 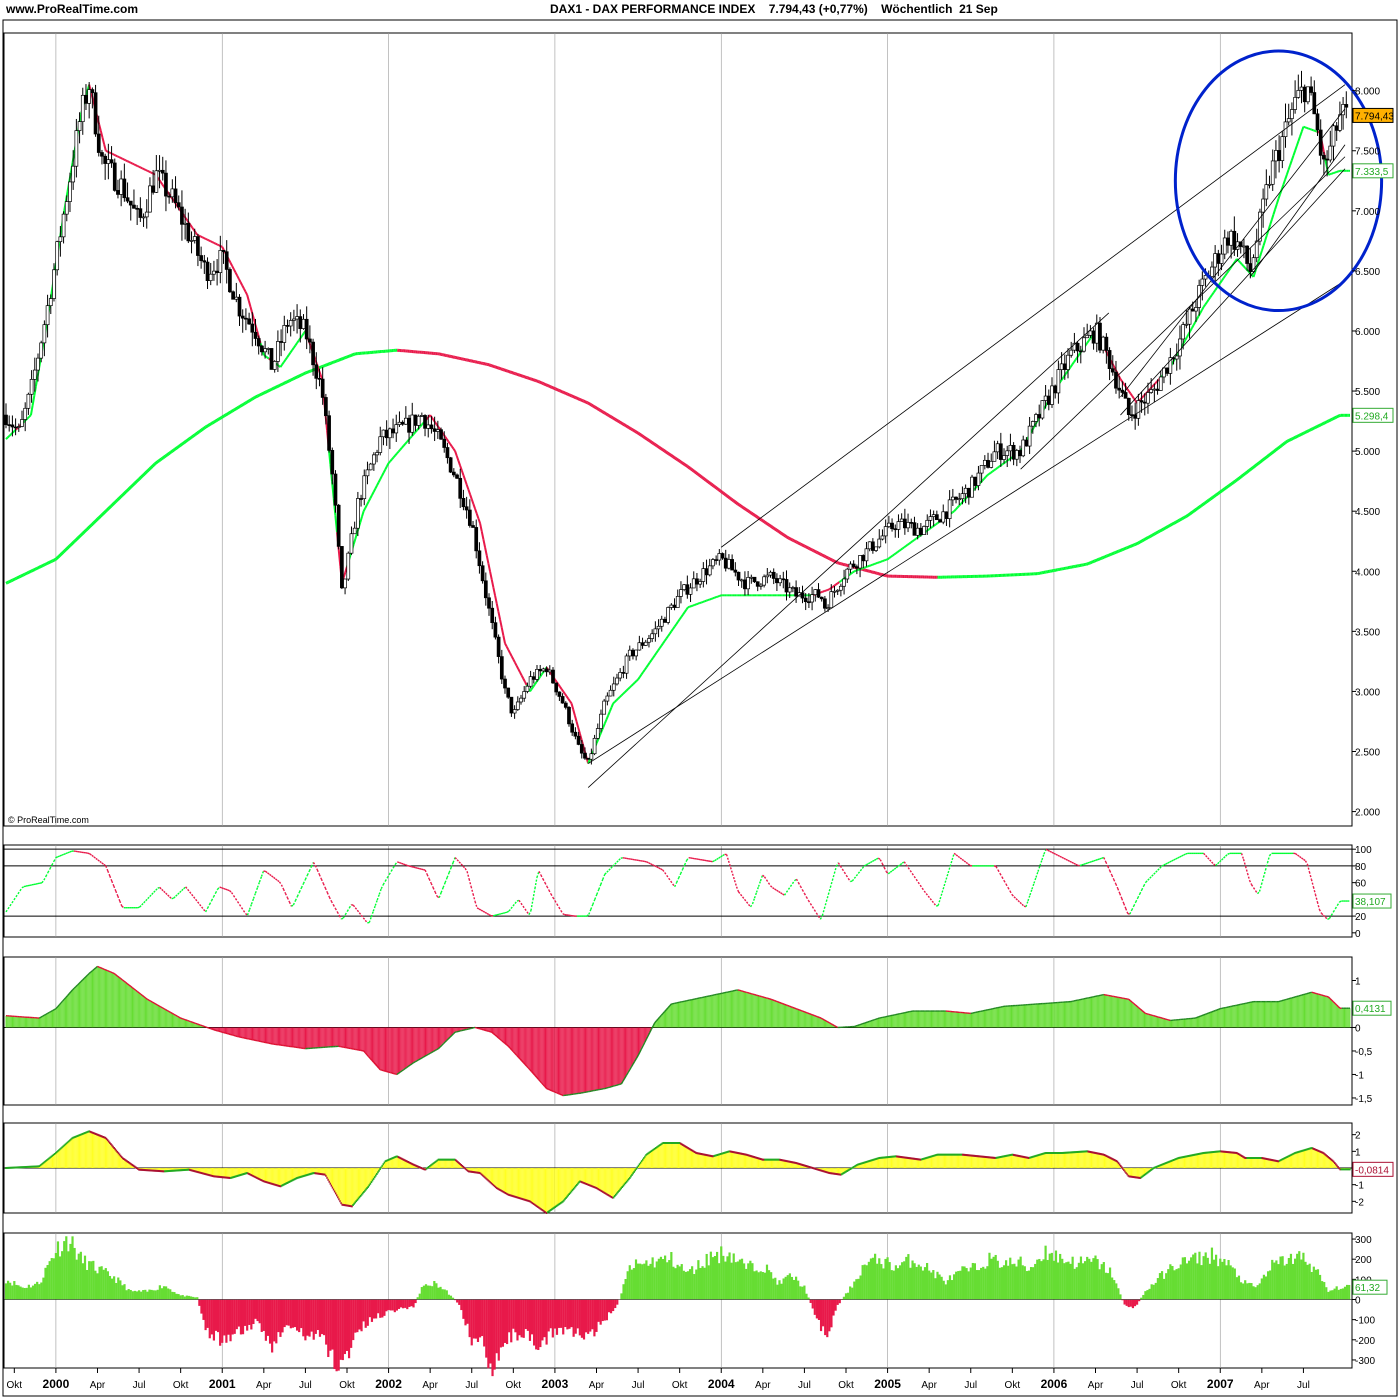 What do you see at coordinates (72, 9) in the screenshot?
I see `site-name: www.ProRealTime.com` at bounding box center [72, 9].